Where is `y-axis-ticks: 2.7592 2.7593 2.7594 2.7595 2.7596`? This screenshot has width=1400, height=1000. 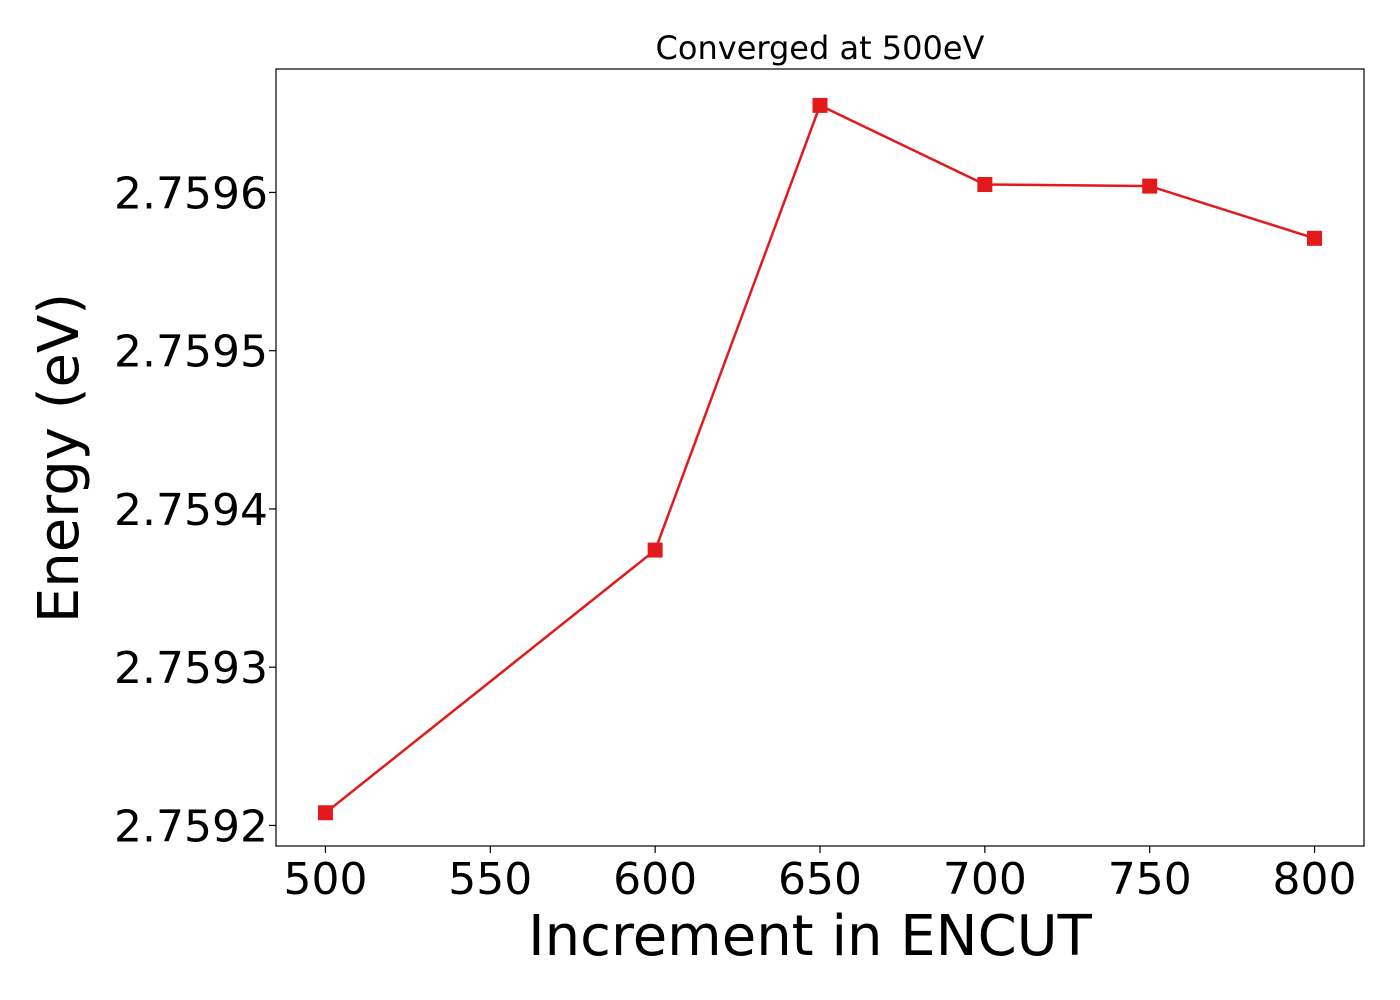
y-axis-ticks: 2.7592 2.7593 2.7594 2.7595 2.7596 is located at coordinates (195, 510).